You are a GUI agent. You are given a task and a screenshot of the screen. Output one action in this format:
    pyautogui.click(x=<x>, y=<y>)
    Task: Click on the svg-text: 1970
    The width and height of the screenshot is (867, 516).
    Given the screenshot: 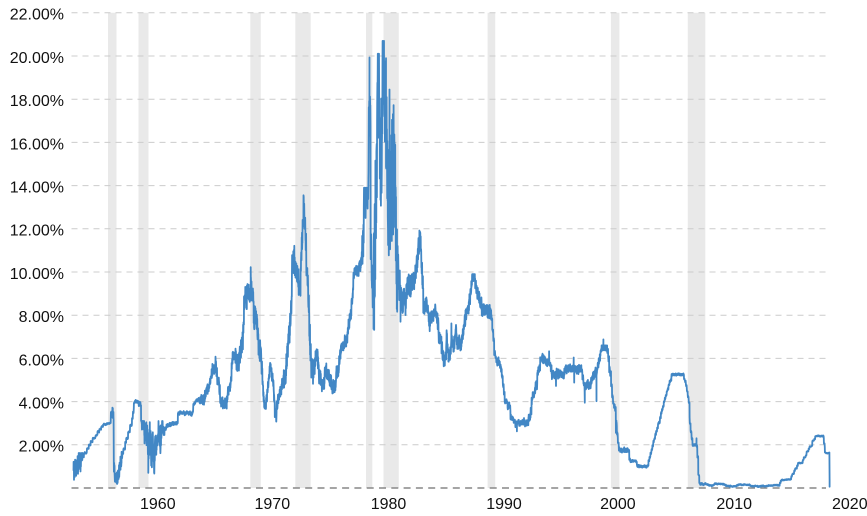 What is the action you would take?
    pyautogui.click(x=273, y=504)
    